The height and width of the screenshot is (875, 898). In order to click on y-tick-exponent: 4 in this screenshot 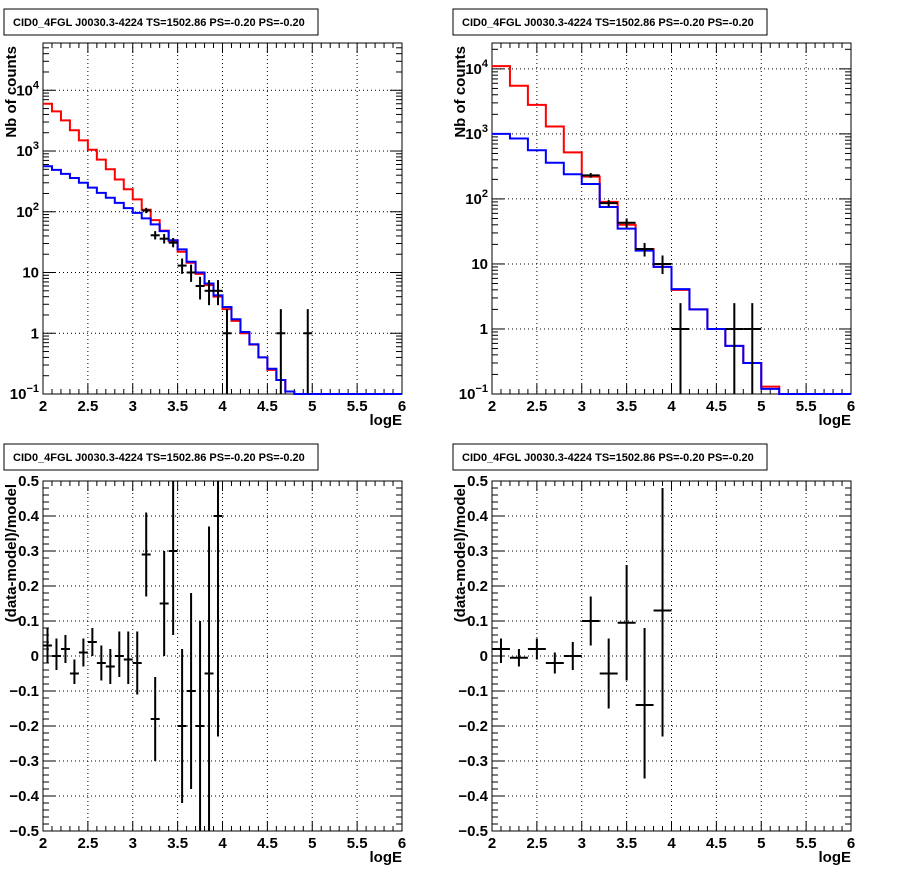, I will do `click(485, 64)`.